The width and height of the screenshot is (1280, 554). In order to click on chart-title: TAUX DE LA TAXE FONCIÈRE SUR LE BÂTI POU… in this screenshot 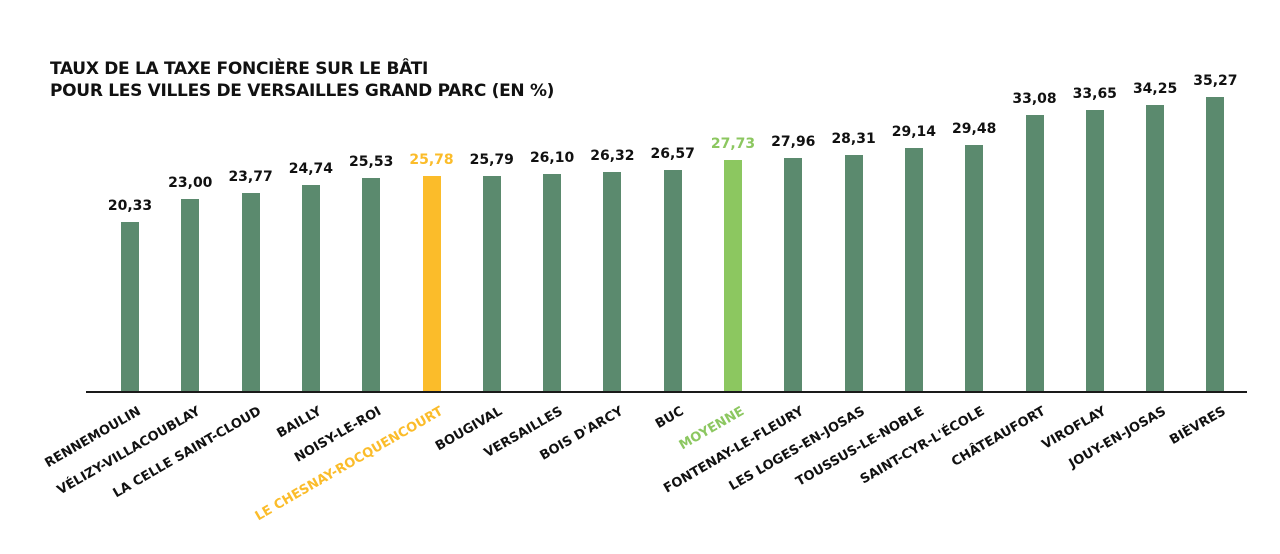, I will do `click(302, 80)`.